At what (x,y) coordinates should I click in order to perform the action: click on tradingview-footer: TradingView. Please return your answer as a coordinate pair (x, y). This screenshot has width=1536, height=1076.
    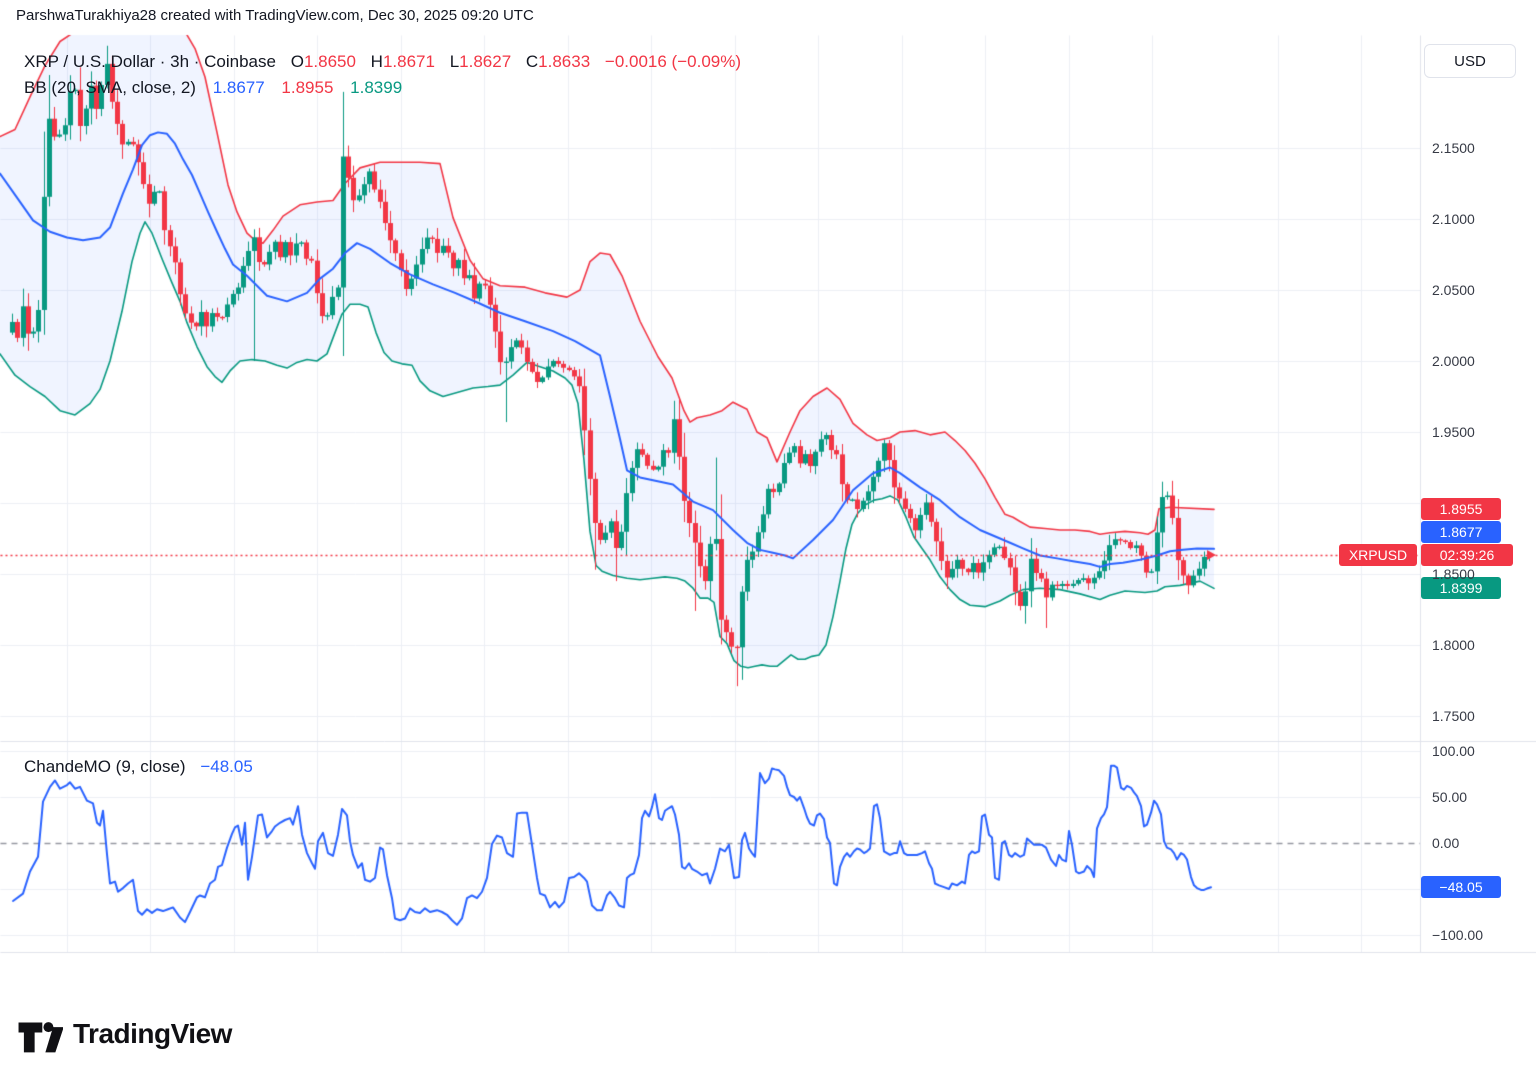
    Looking at the image, I should click on (124, 1034).